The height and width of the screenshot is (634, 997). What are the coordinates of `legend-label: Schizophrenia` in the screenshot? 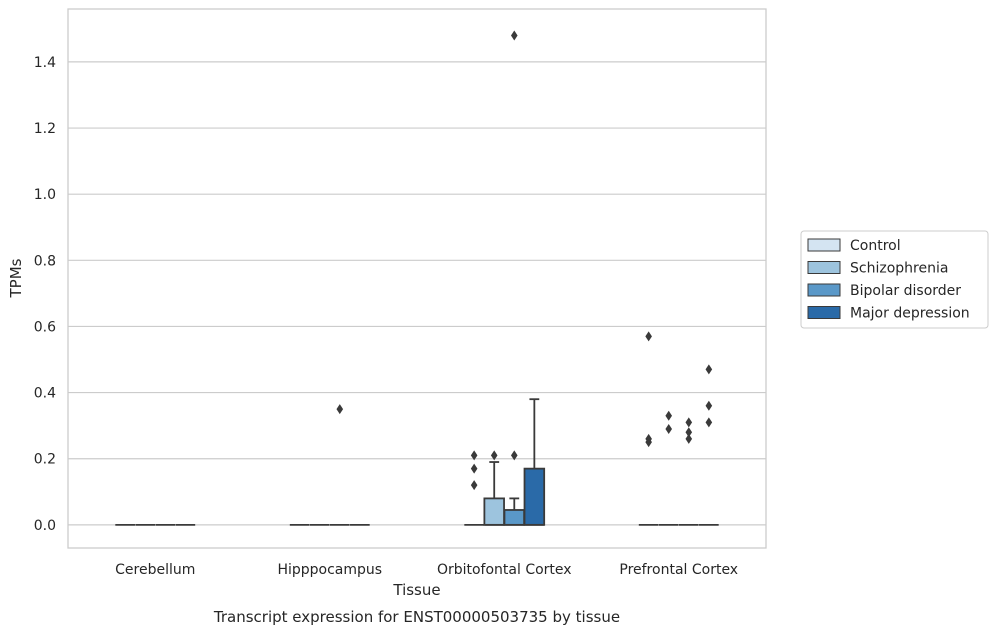 It's located at (899, 269).